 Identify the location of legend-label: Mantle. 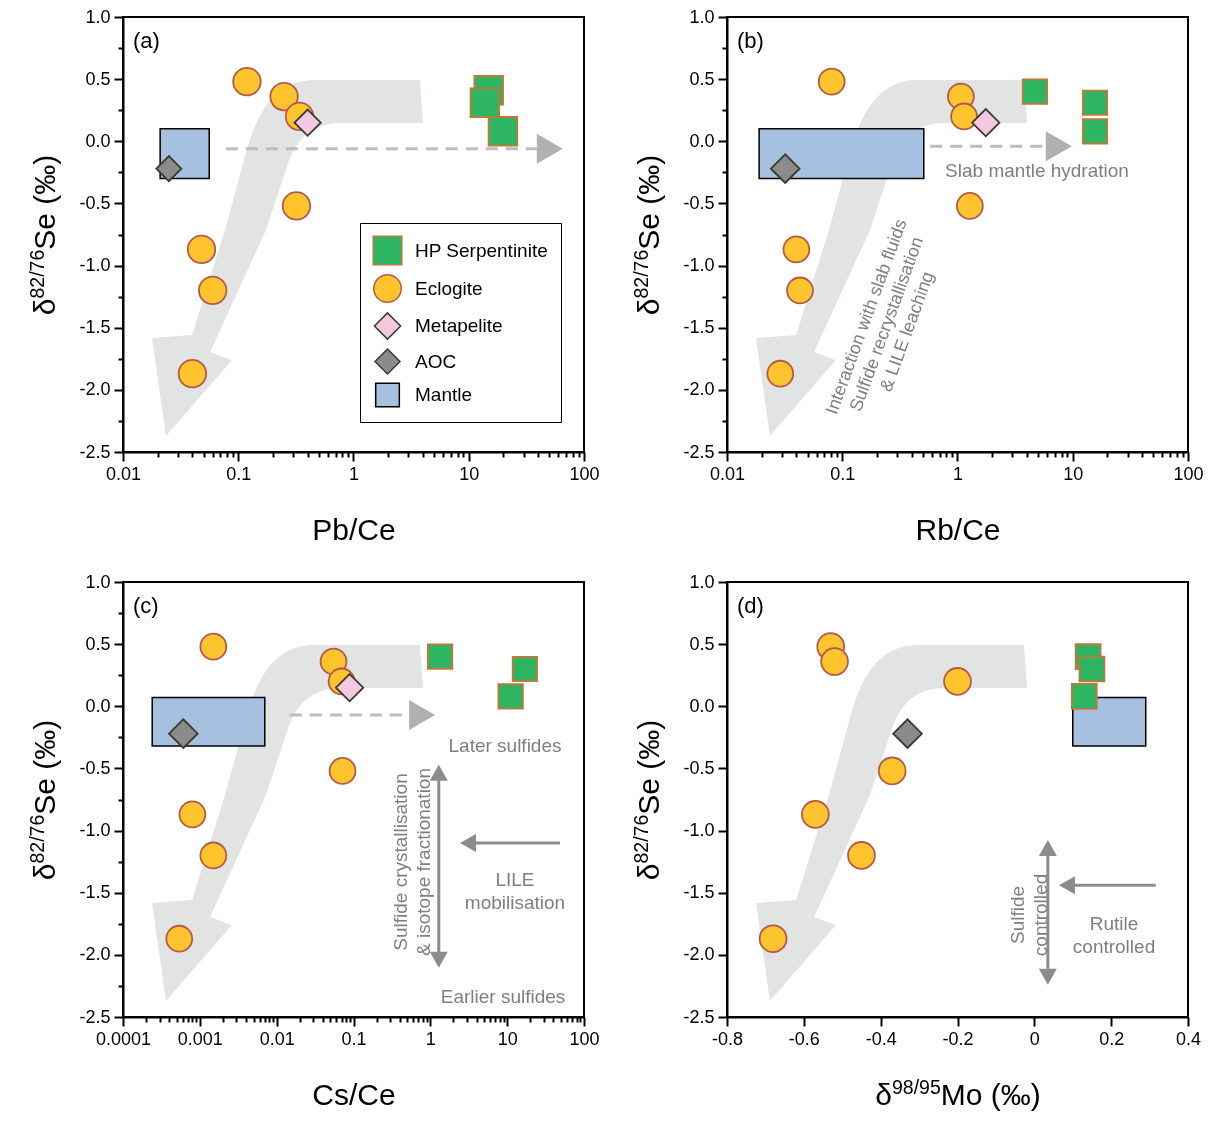
(444, 394).